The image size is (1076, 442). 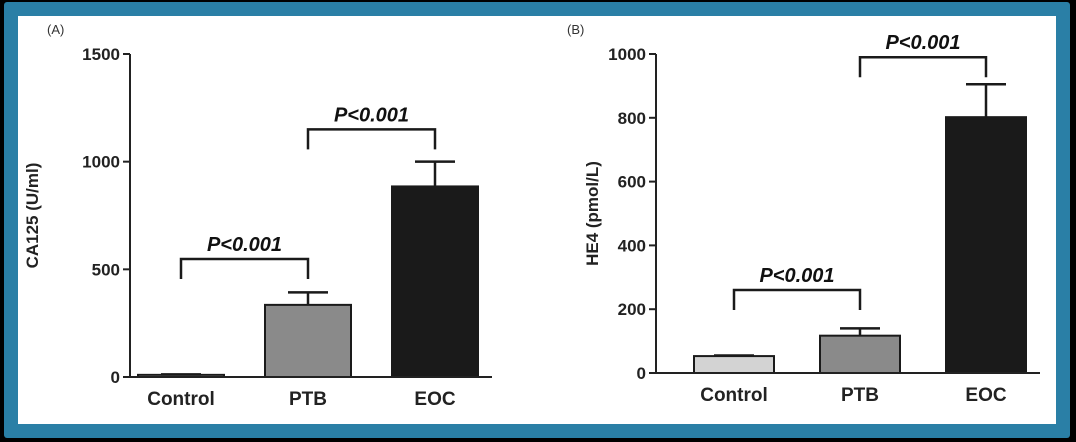 What do you see at coordinates (101, 162) in the screenshot?
I see `y-tick-label-a-2: 1000` at bounding box center [101, 162].